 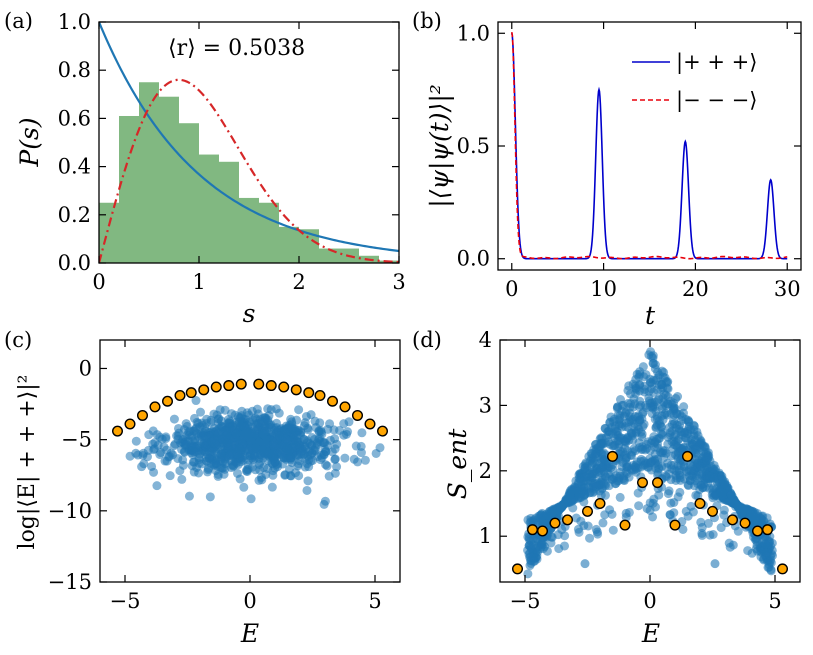 I want to click on panel-d-xtick-label: 0, so click(x=649, y=601).